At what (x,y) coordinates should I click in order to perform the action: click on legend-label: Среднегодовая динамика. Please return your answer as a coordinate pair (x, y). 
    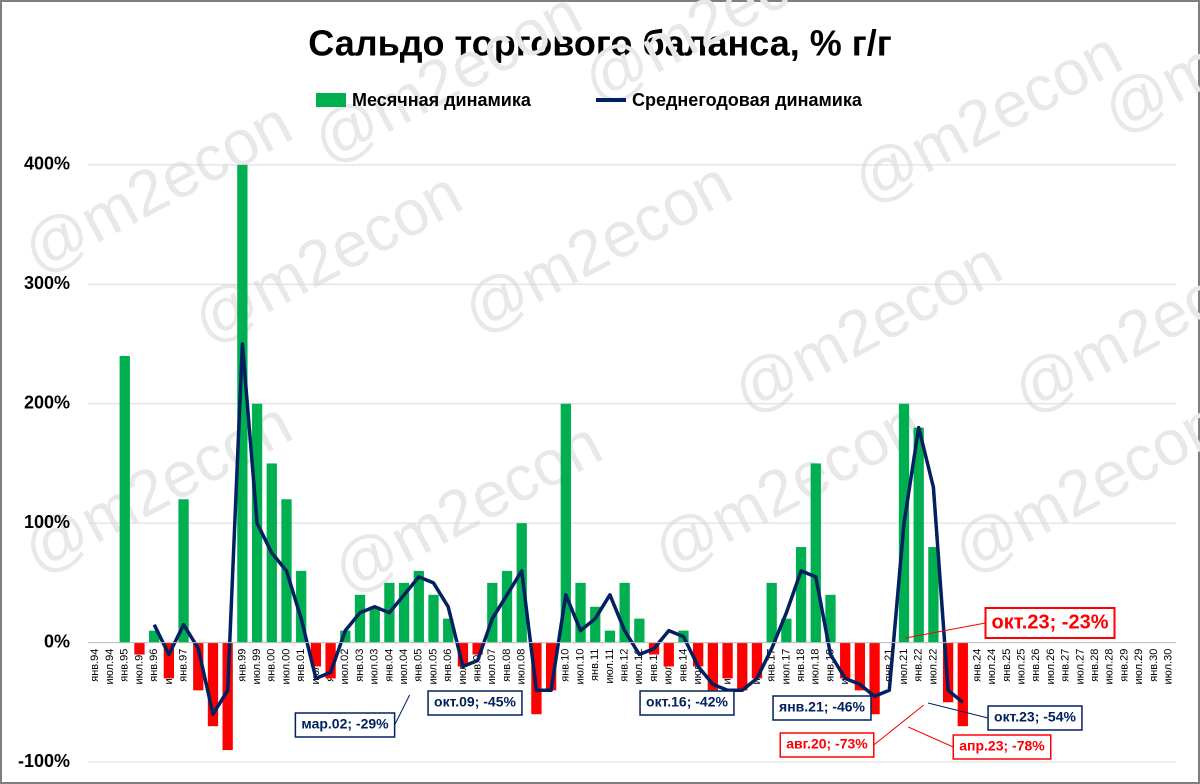
    Looking at the image, I should click on (747, 100).